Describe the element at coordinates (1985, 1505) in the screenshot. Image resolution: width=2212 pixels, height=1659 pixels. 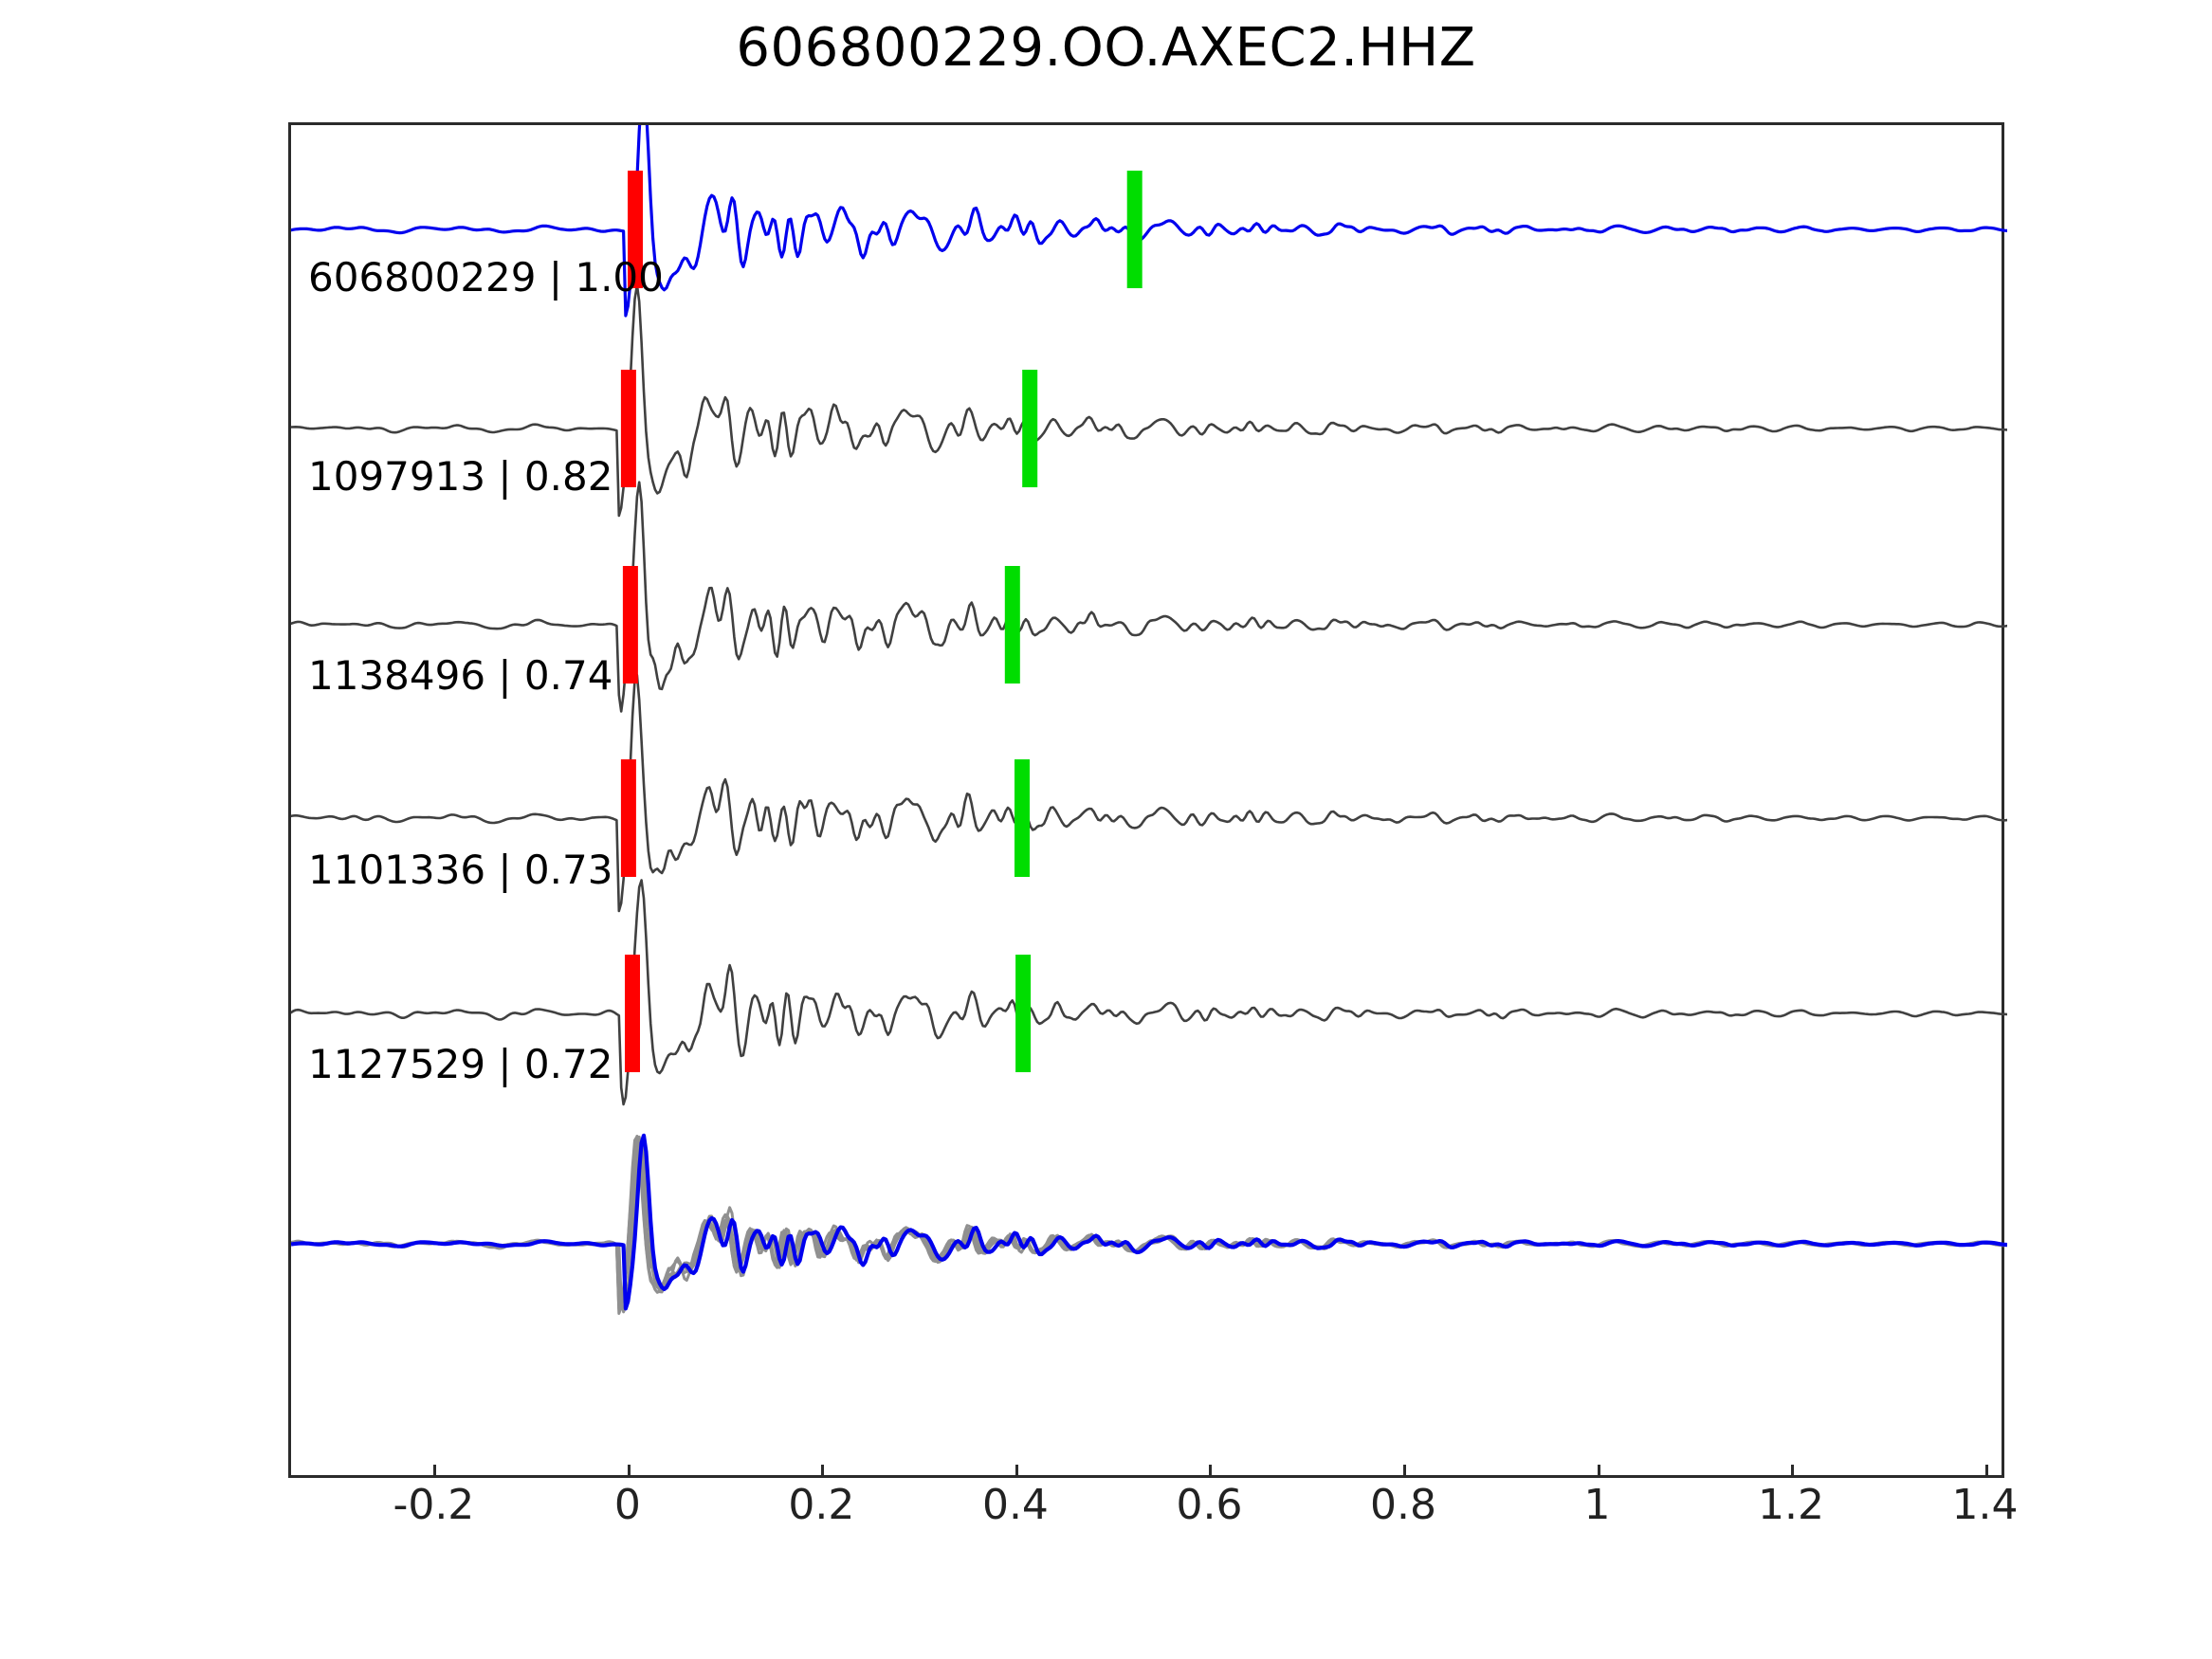
I see `x-tick-label: 1.4` at that location.